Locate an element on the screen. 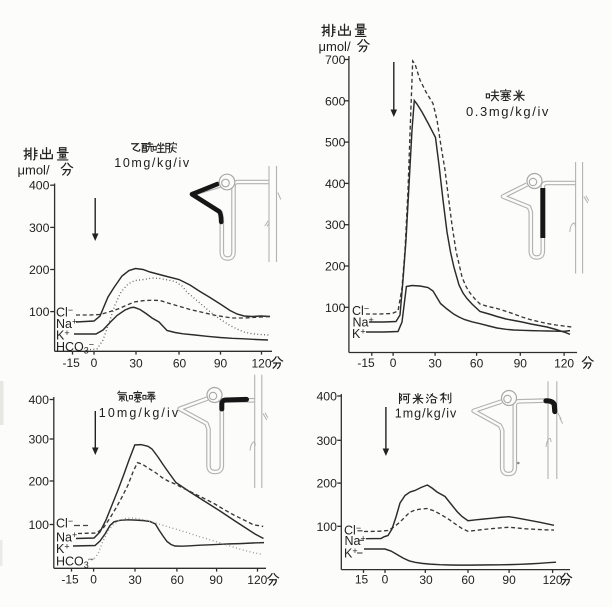 The height and width of the screenshot is (607, 612). svg-text: 15 is located at coordinates (362, 580).